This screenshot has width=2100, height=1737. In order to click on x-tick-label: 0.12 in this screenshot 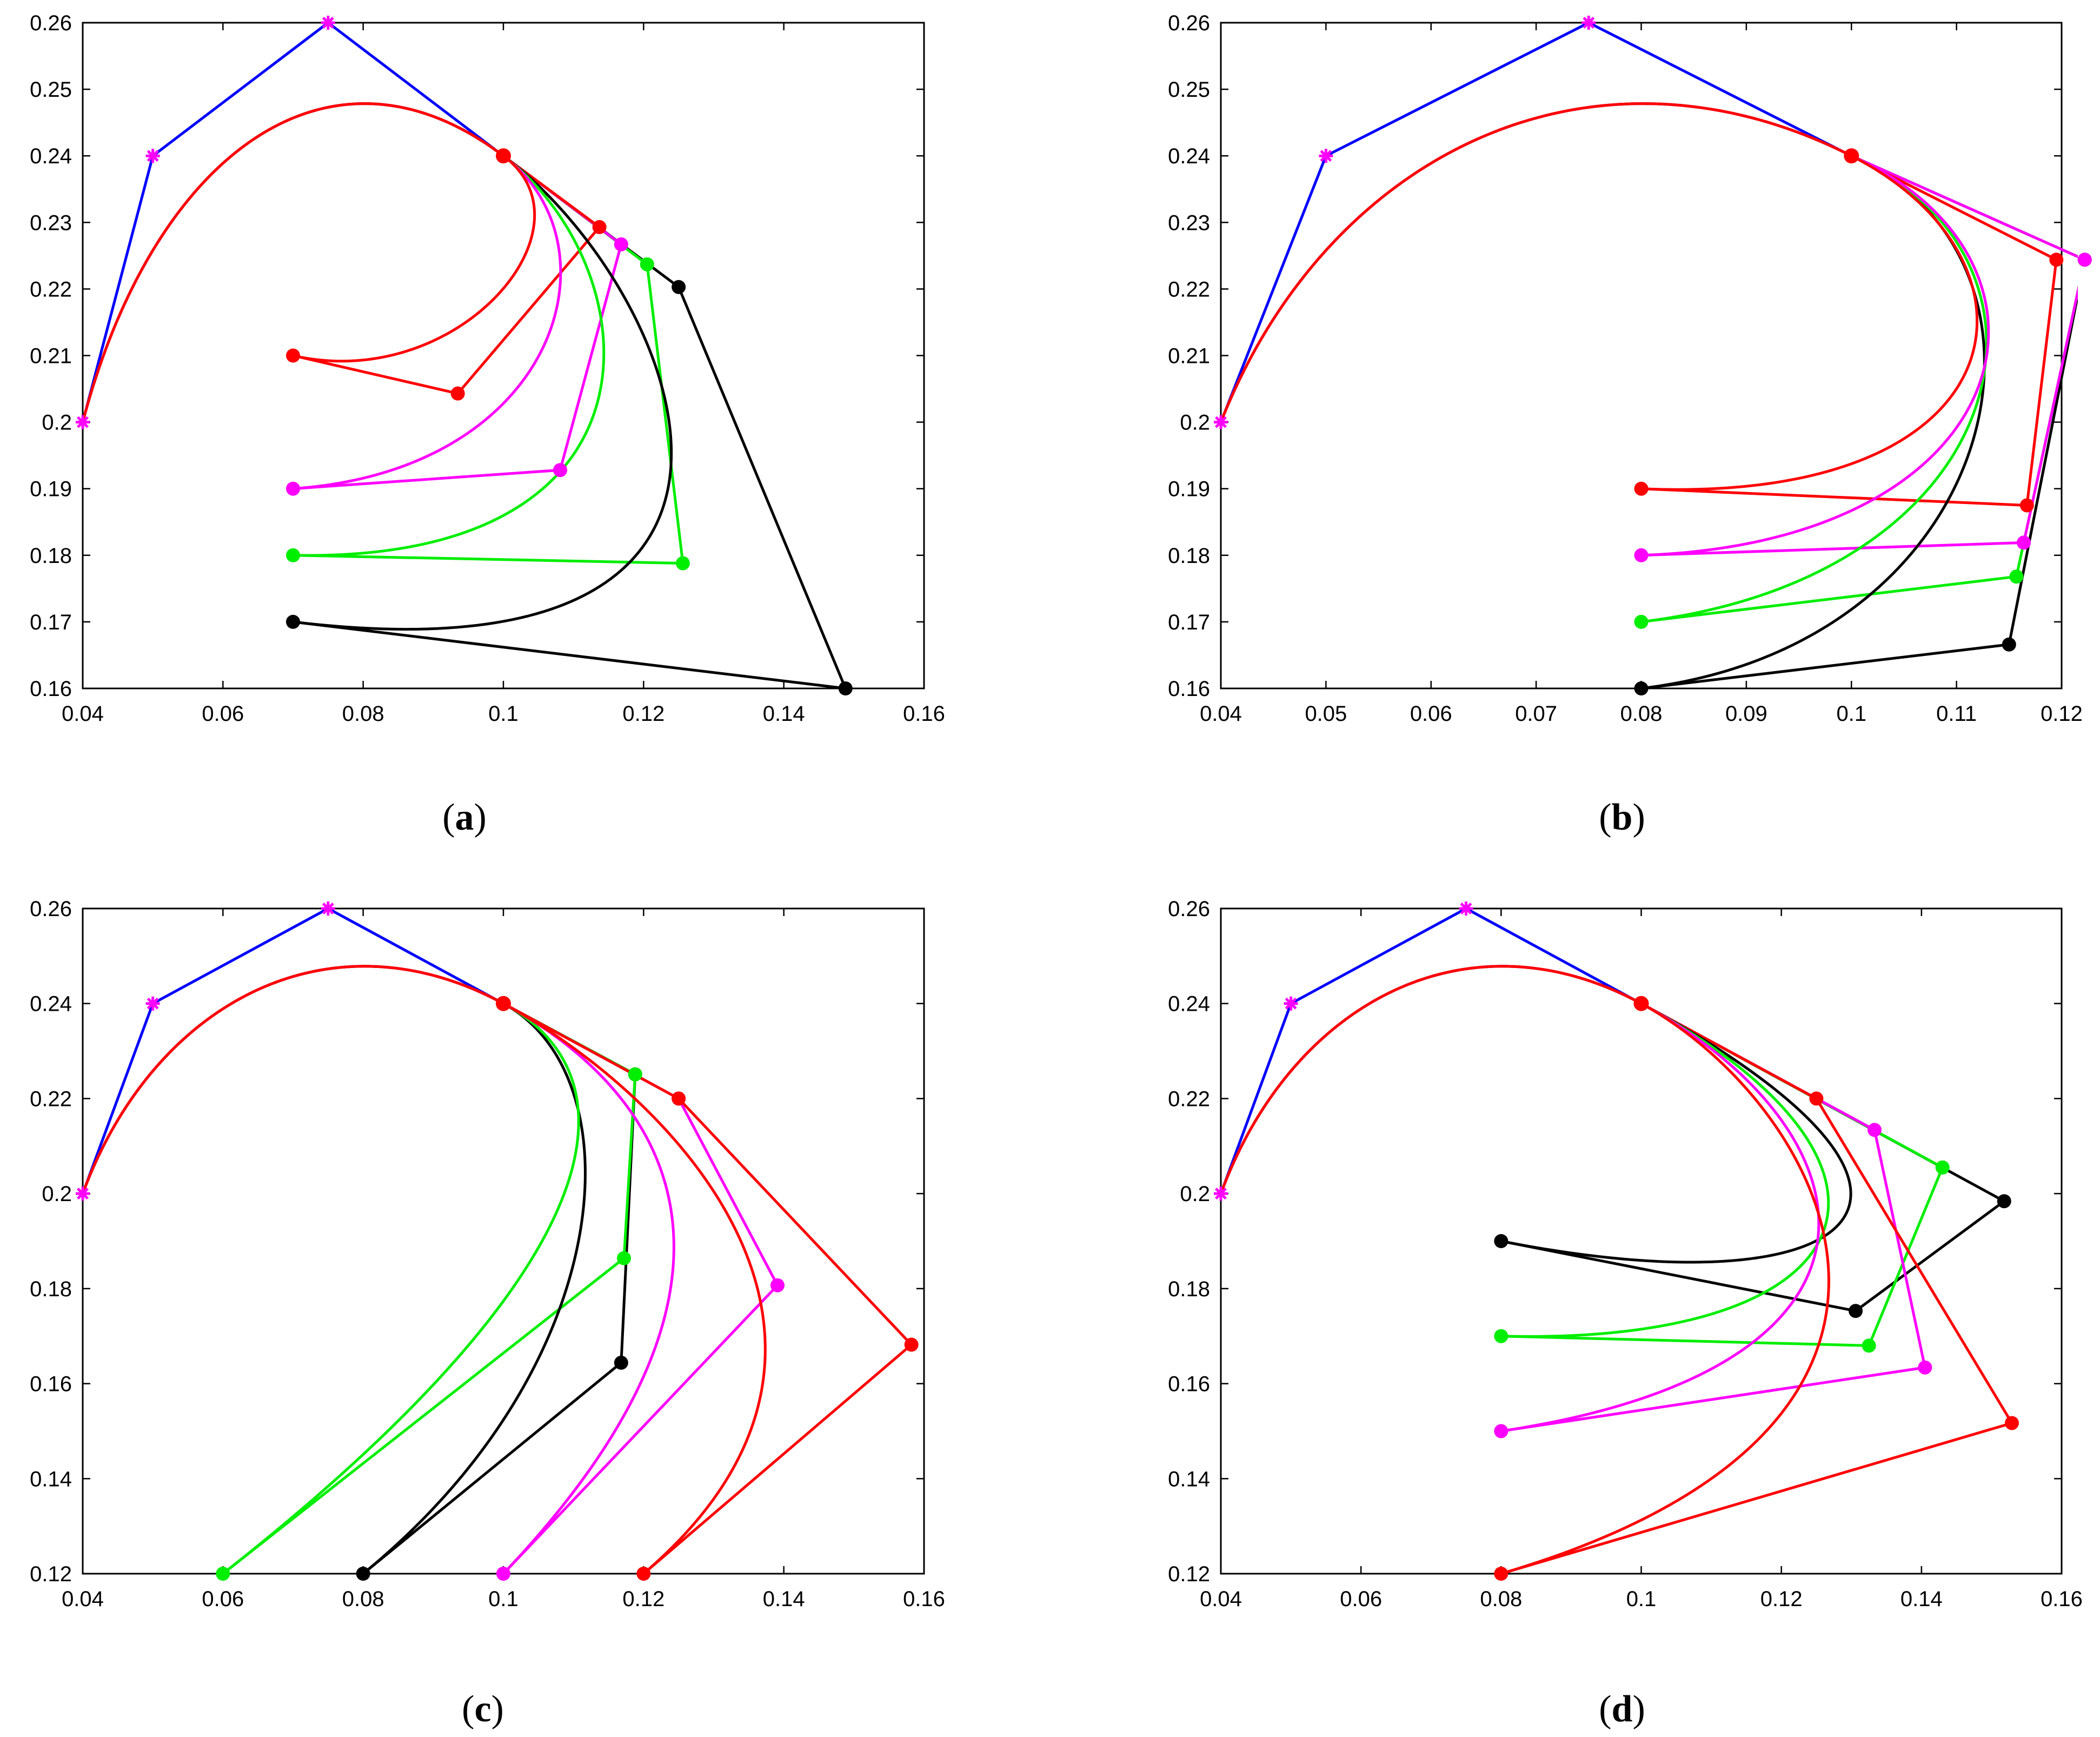, I will do `click(2062, 714)`.